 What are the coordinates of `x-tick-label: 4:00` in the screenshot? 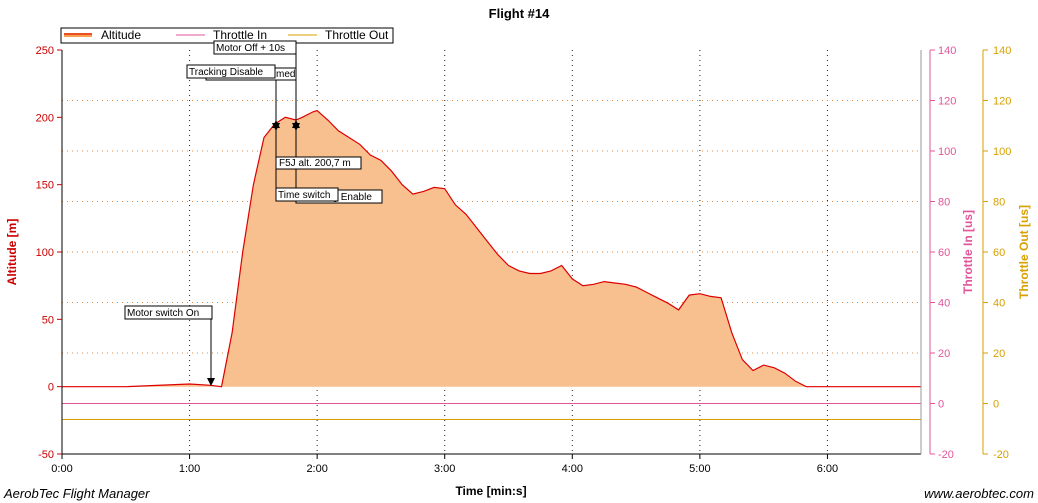 It's located at (572, 469).